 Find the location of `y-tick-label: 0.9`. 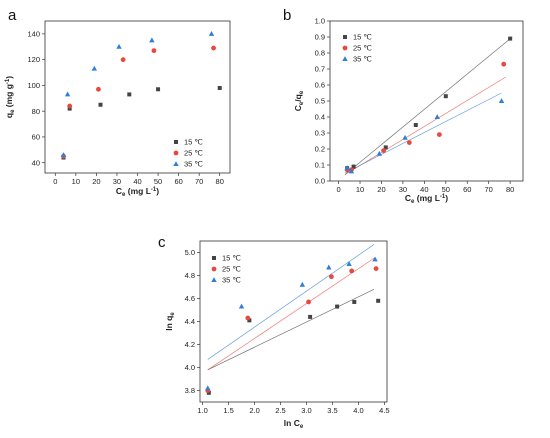

y-tick-label: 0.9 is located at coordinates (320, 37).